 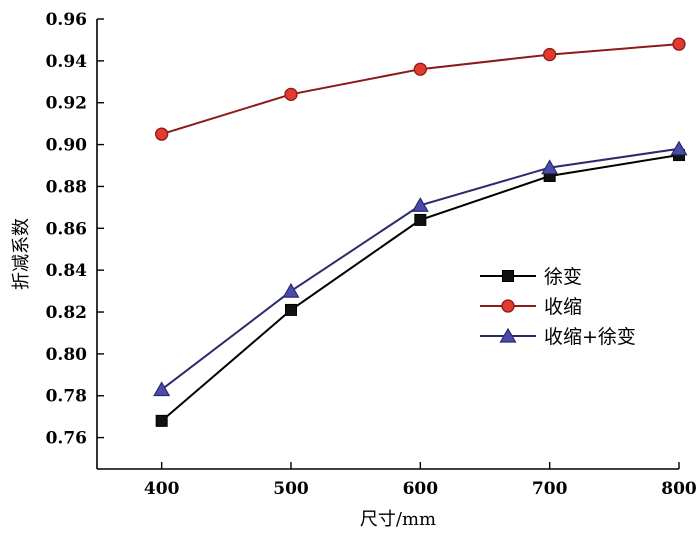 I want to click on y-tick-label: 0.78, so click(x=66, y=397).